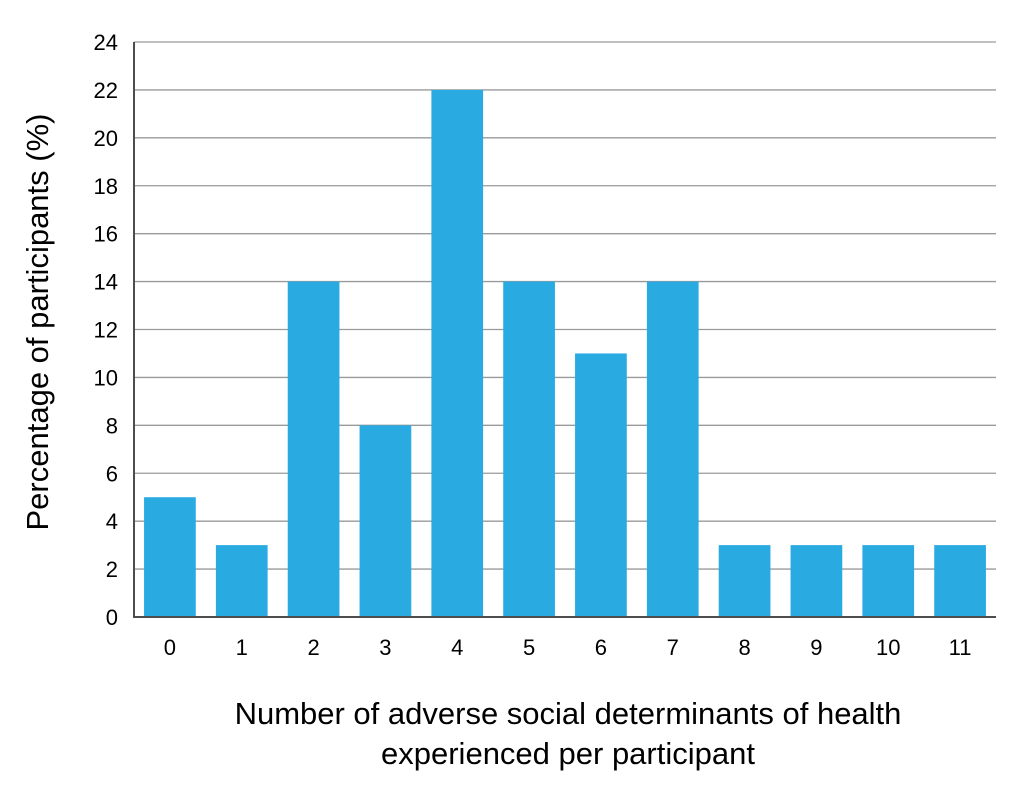  Describe the element at coordinates (112, 425) in the screenshot. I see `y-tick-label: 8` at that location.